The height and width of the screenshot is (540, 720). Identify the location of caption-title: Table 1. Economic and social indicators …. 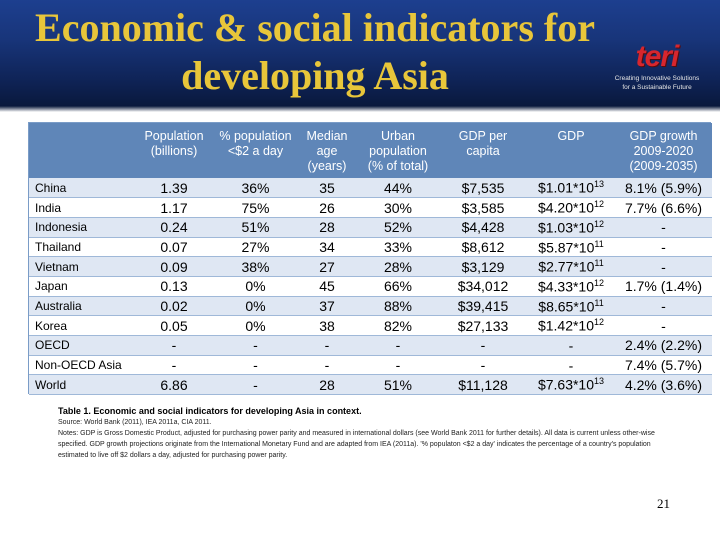
(210, 411).